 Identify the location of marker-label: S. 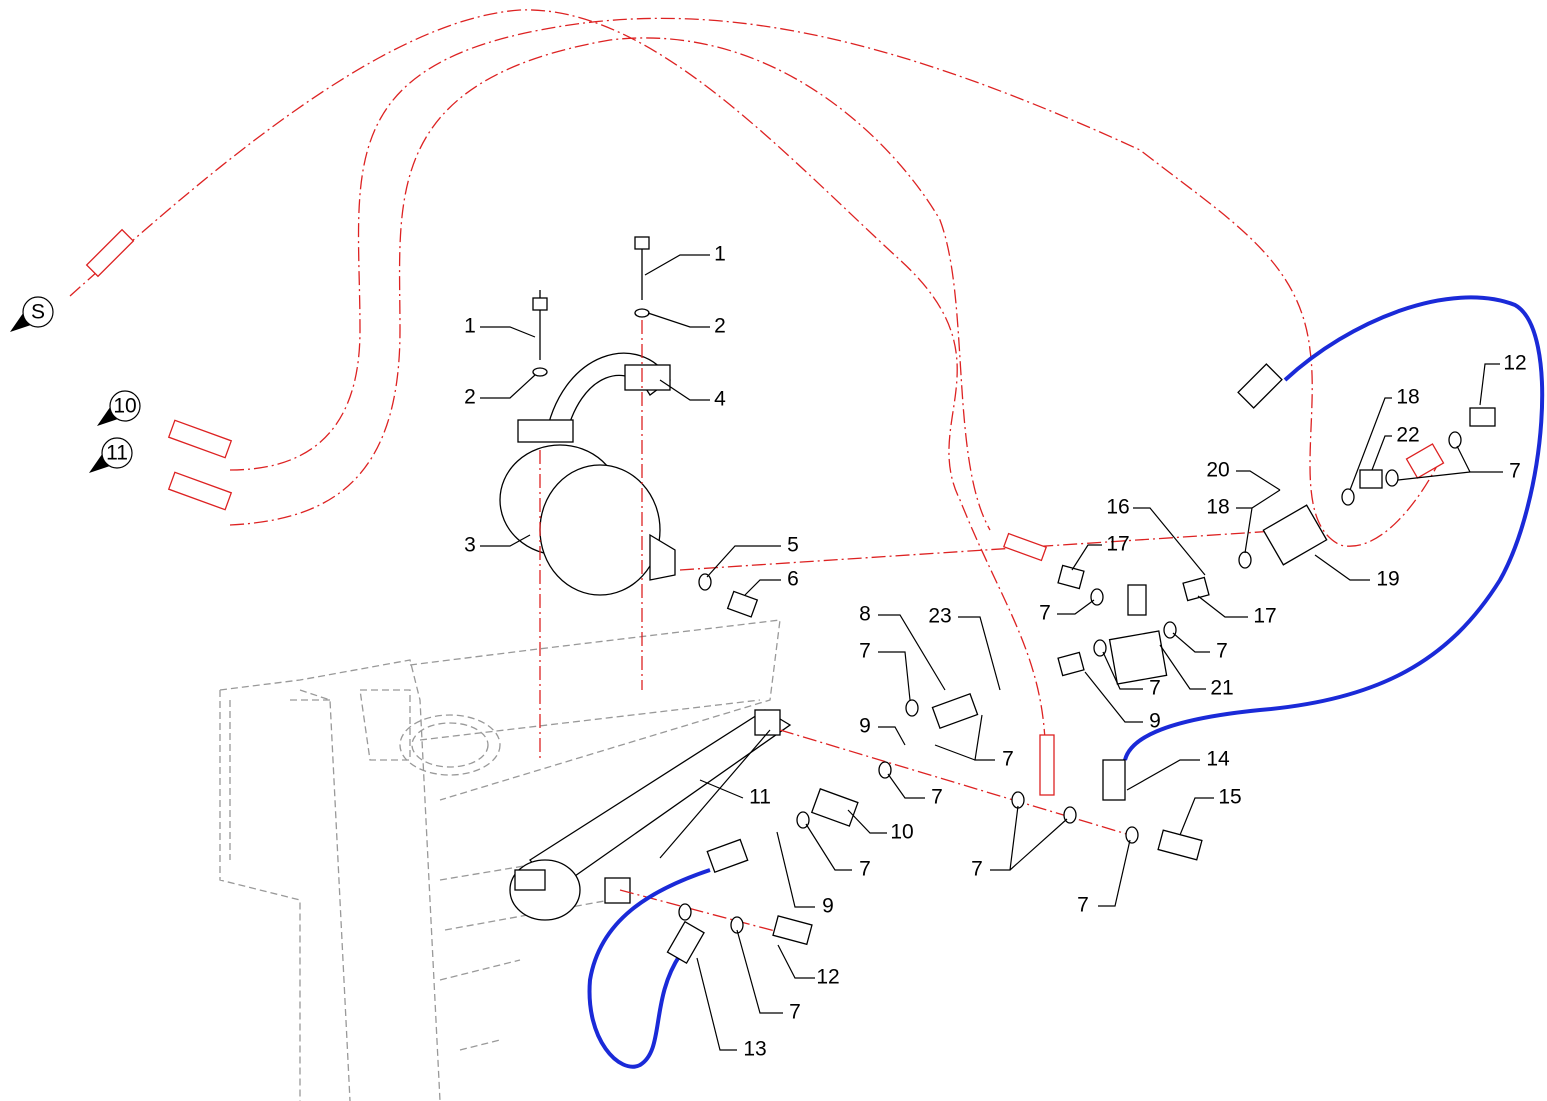
(38, 312).